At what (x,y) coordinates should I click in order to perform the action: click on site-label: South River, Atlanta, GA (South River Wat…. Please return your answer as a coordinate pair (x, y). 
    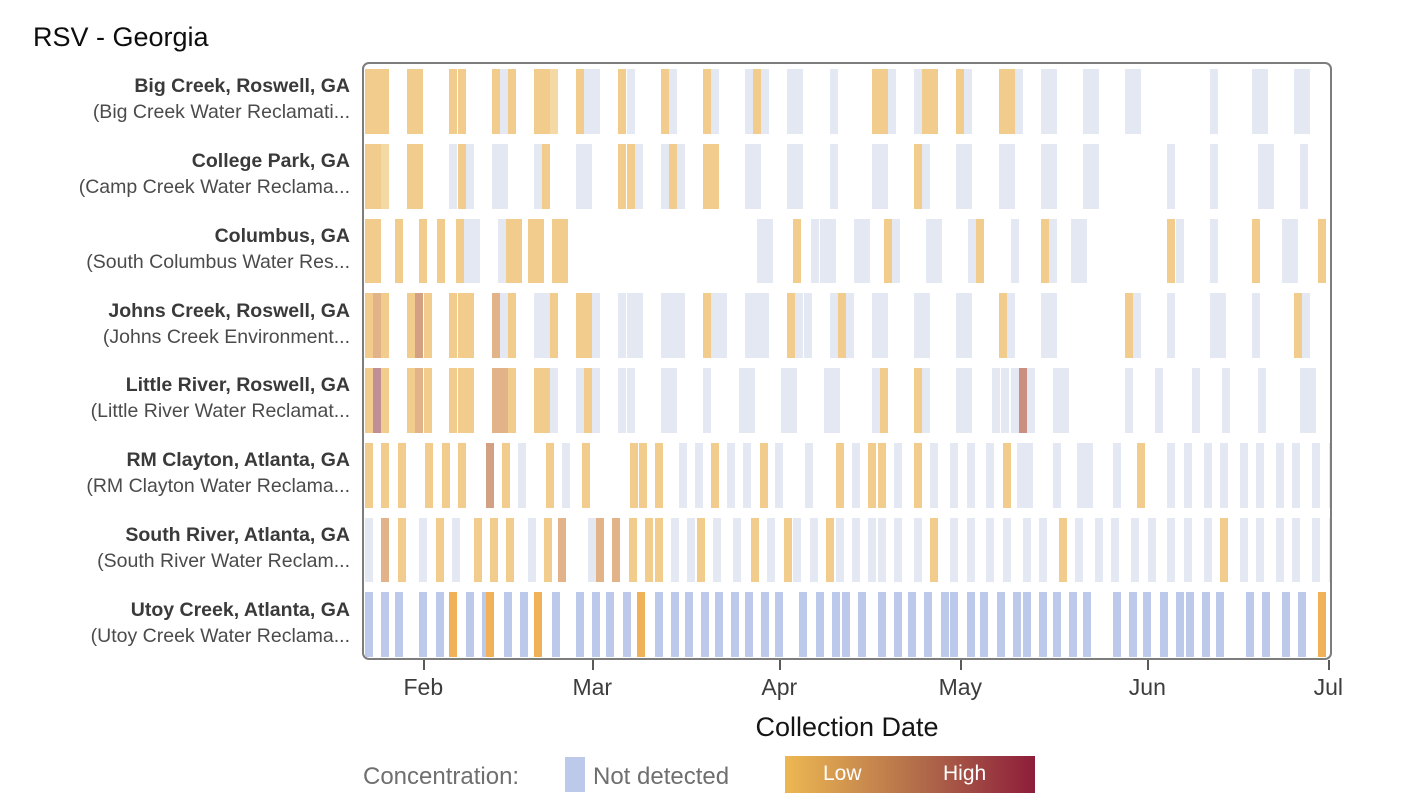
    Looking at the image, I should click on (175, 548).